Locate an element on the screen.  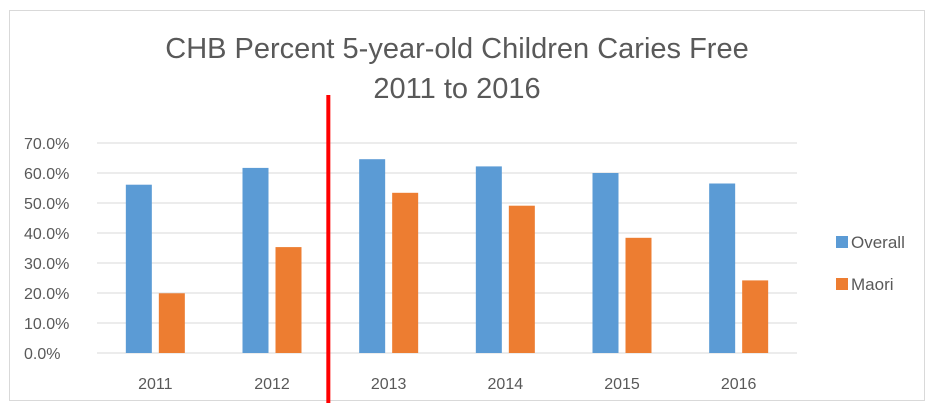
bar-maori-2013 is located at coordinates (405, 272).